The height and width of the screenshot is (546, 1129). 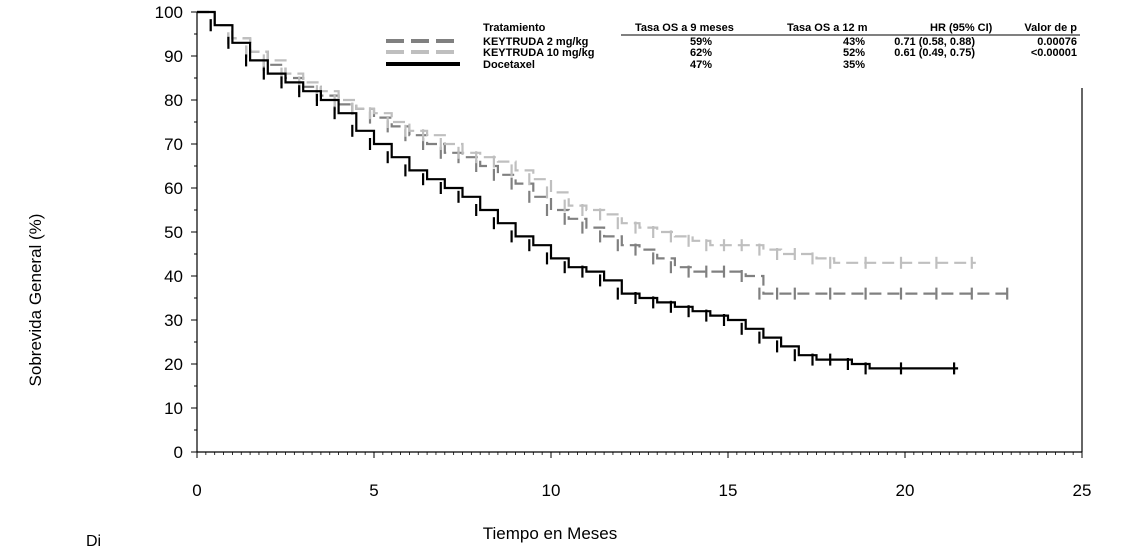 What do you see at coordinates (728, 490) in the screenshot?
I see `x-tick-label: 15` at bounding box center [728, 490].